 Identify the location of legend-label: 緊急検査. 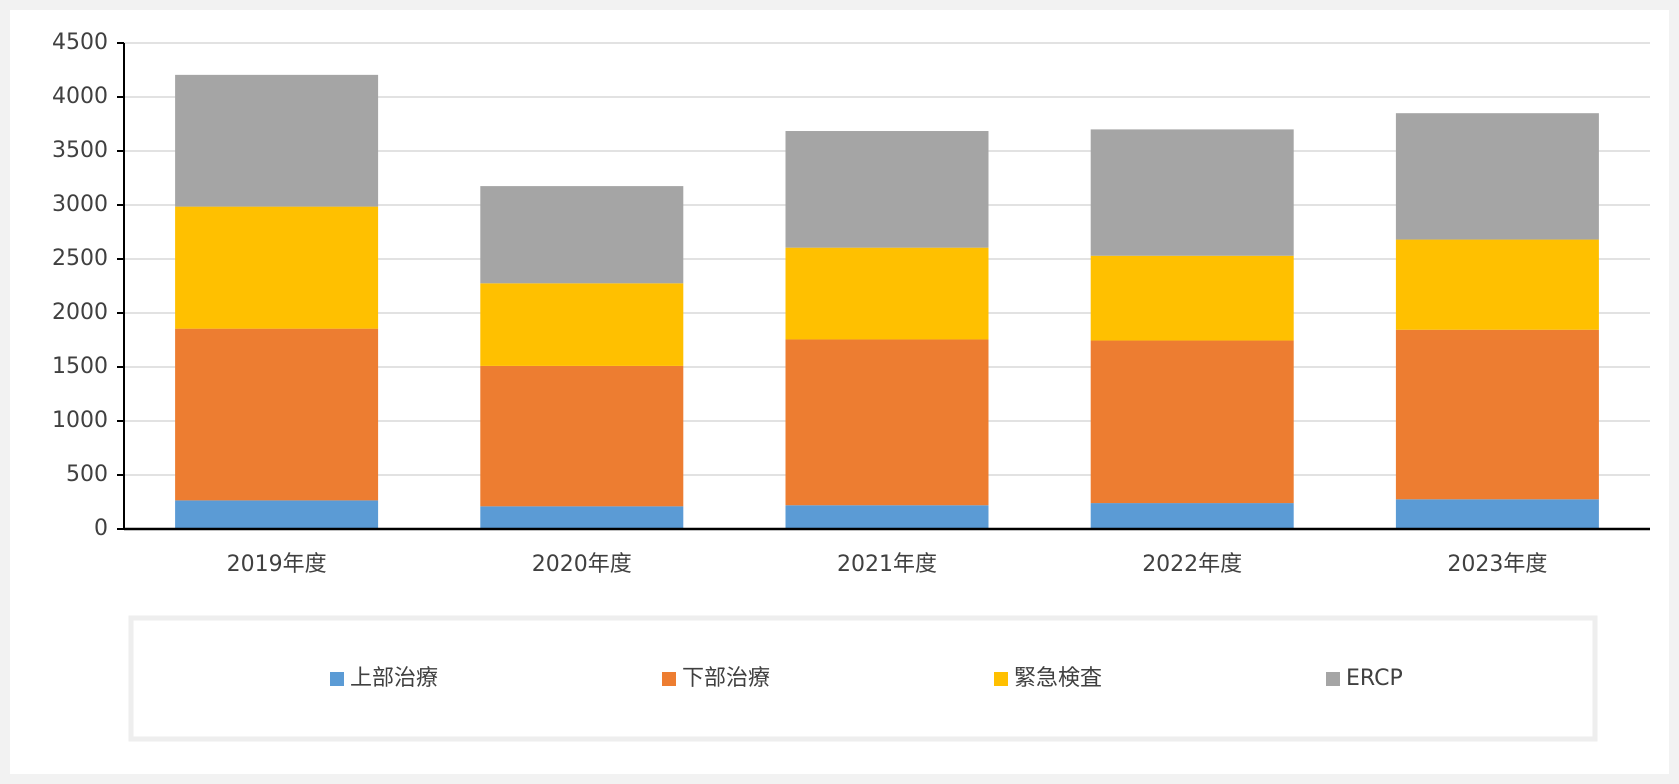
(1058, 678).